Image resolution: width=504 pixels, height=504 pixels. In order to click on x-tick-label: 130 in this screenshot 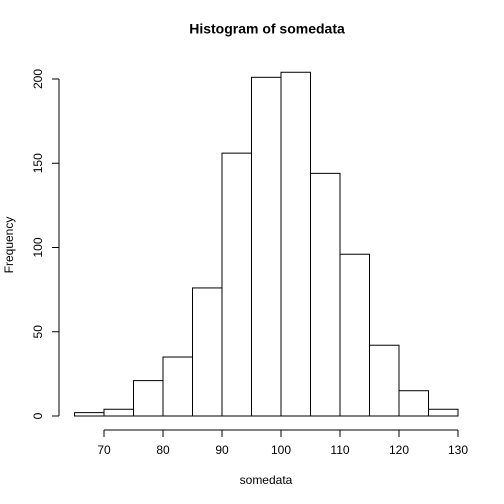, I will do `click(458, 450)`.